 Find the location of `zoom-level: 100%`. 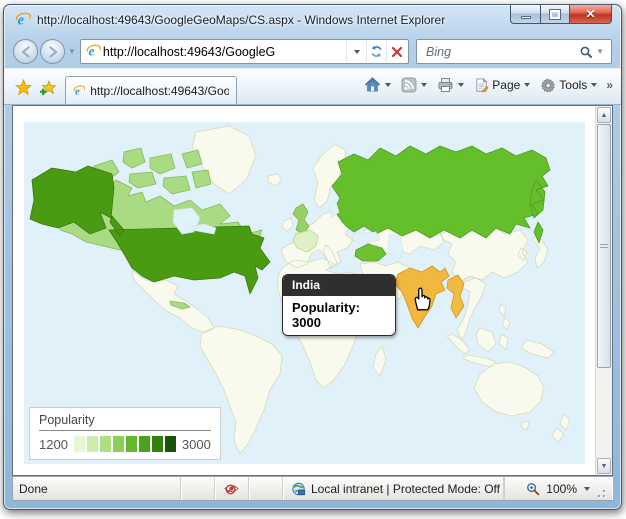

zoom-level: 100% is located at coordinates (561, 488).